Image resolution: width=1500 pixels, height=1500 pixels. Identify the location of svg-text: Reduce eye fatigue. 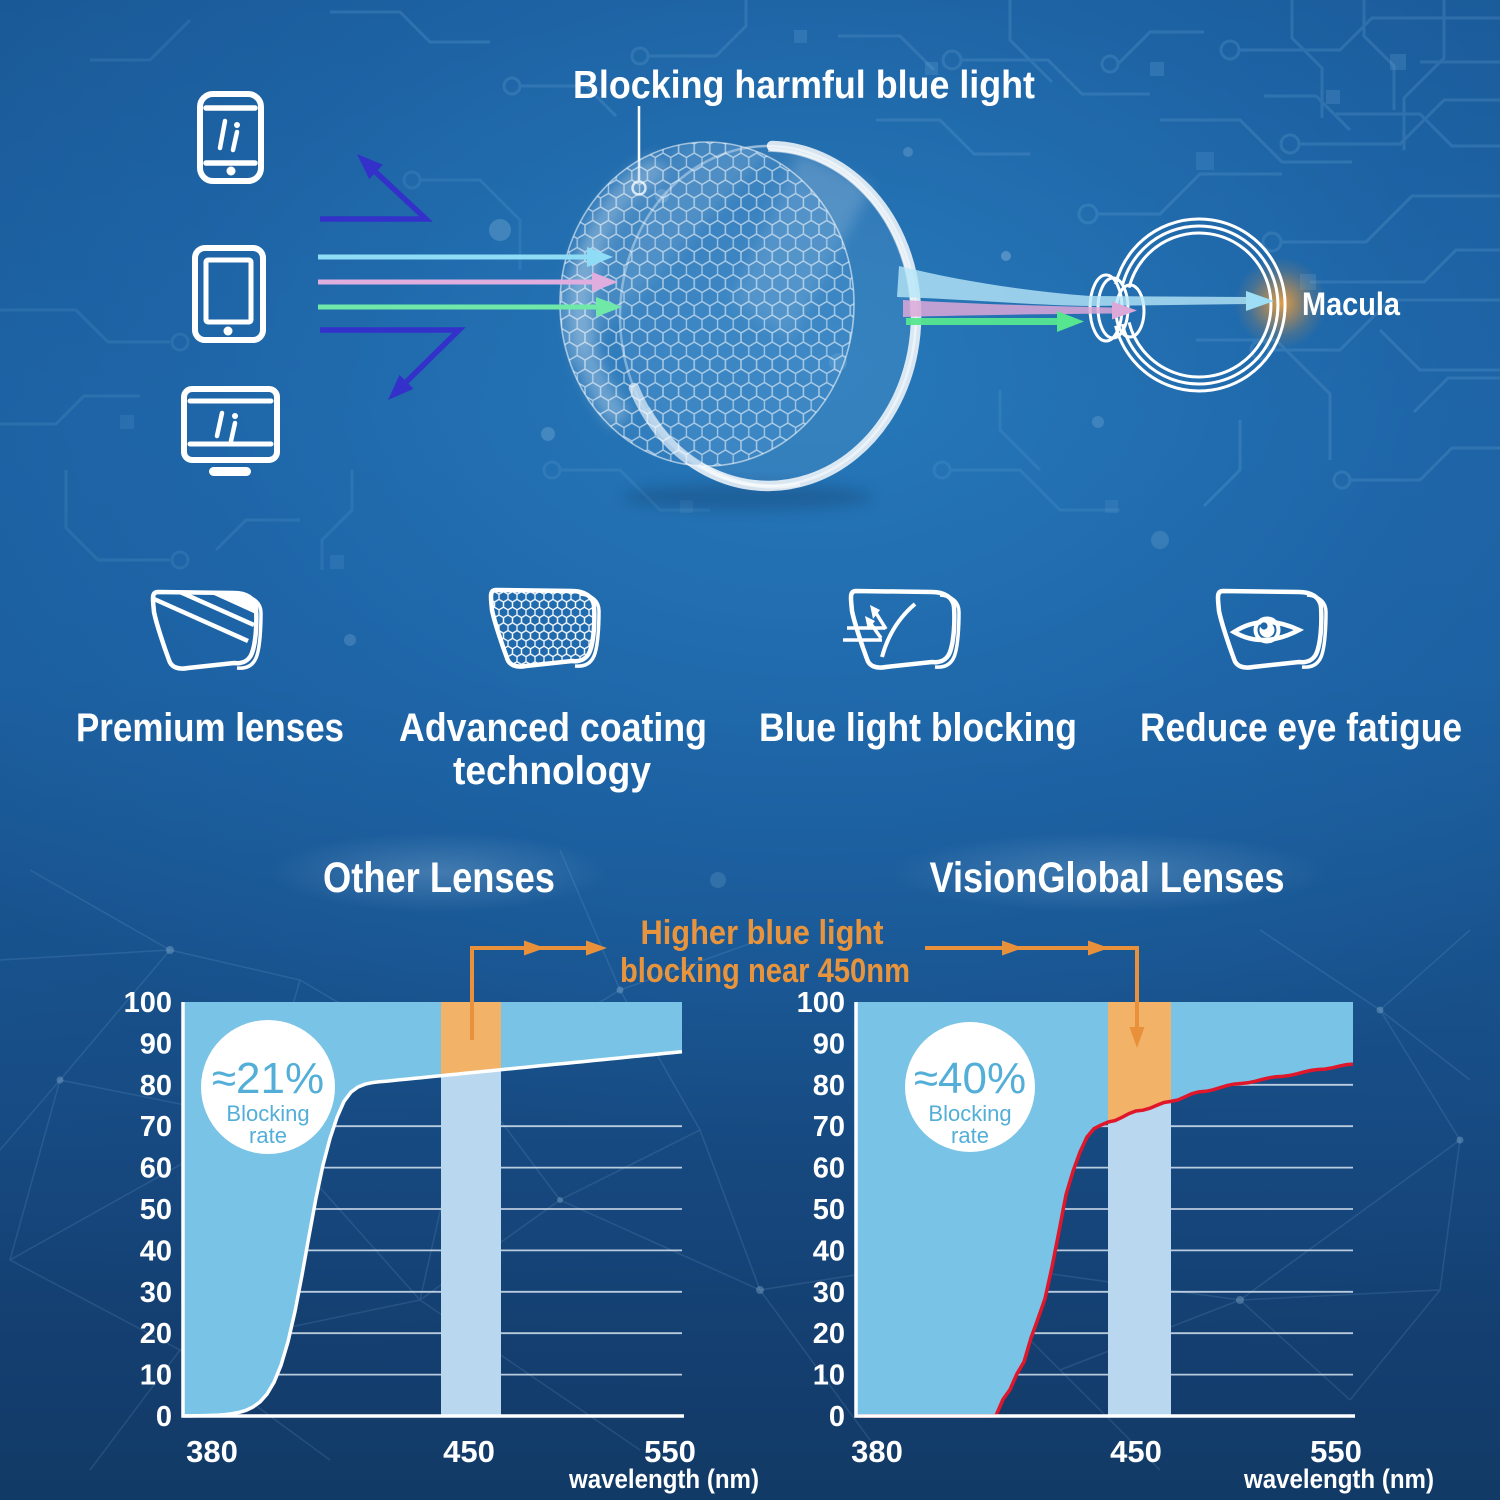
(1301, 728).